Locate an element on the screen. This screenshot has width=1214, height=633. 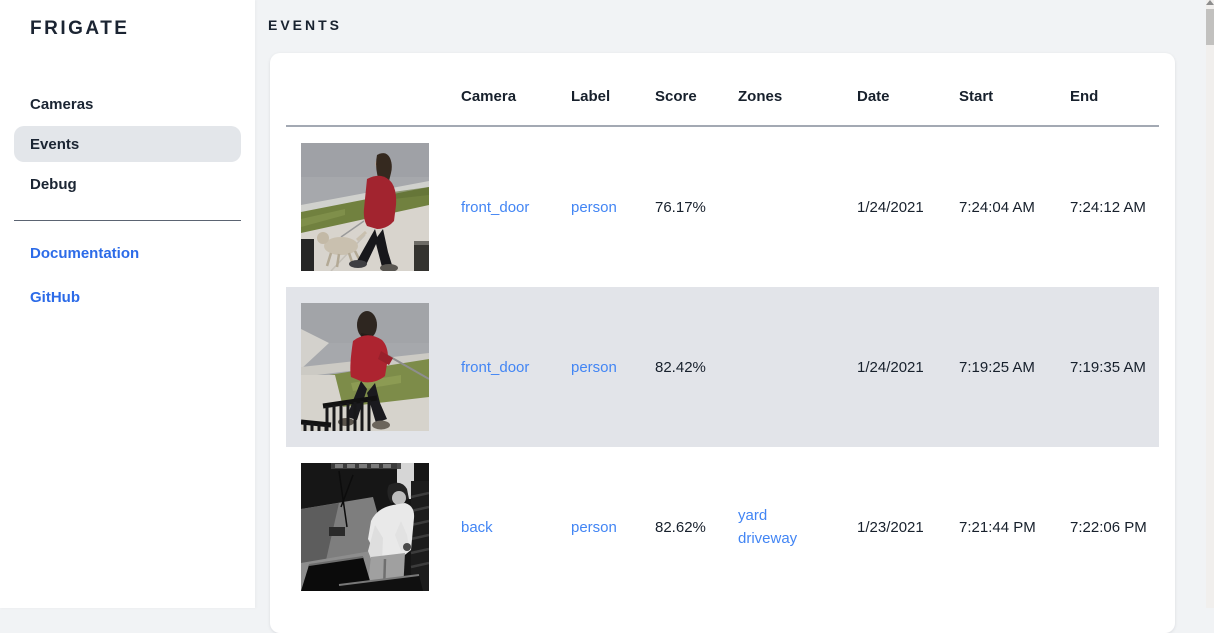
vertical-scrollbar is located at coordinates (1210, 304).